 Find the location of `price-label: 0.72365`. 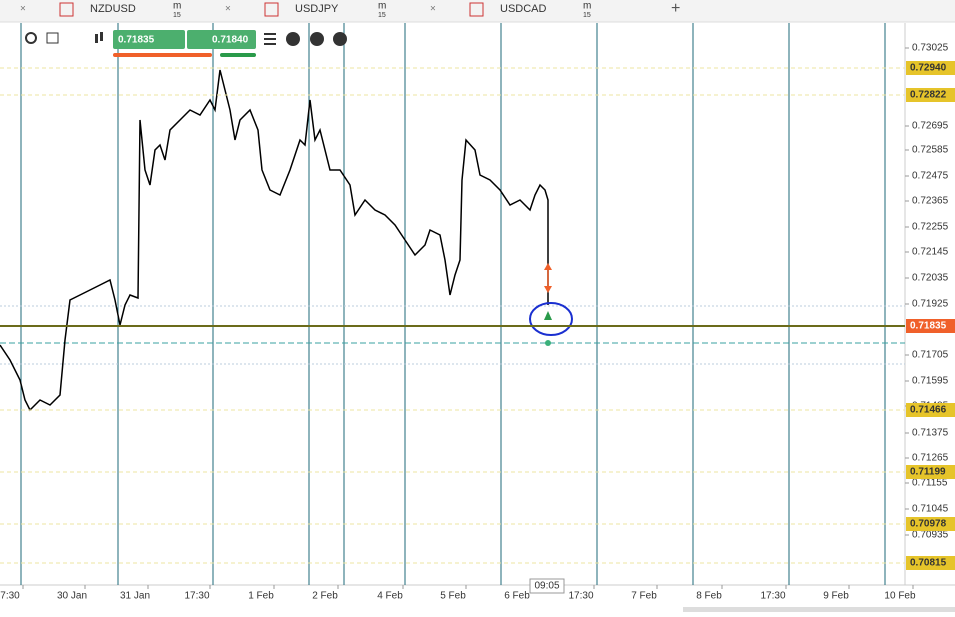

price-label: 0.72365 is located at coordinates (930, 201).